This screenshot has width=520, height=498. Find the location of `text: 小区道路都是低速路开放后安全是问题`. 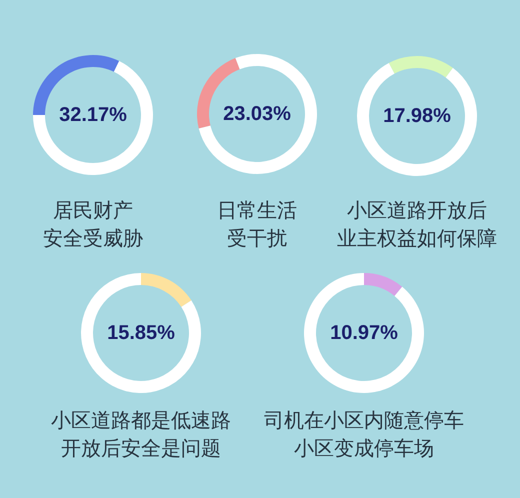

text: 小区道路都是低速路开放后安全是问题 is located at coordinates (141, 434).